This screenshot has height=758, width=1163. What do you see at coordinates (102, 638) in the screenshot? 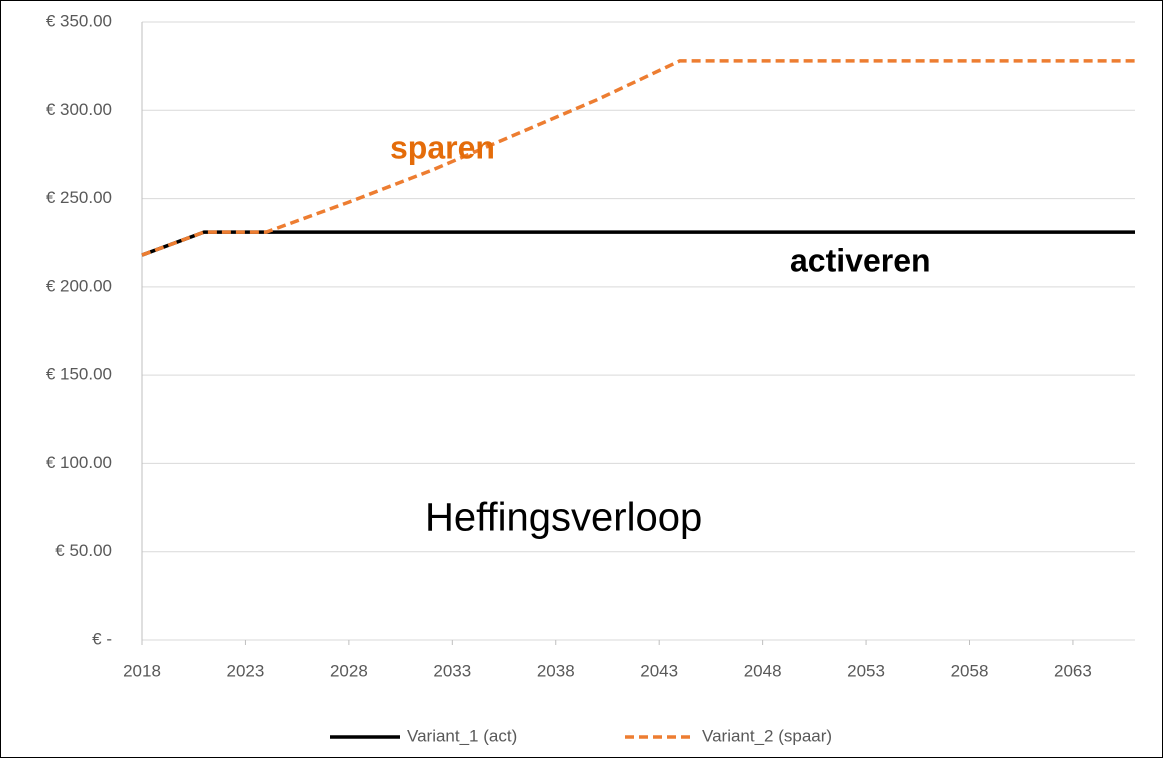
I see `y-tick-label: € -` at bounding box center [102, 638].